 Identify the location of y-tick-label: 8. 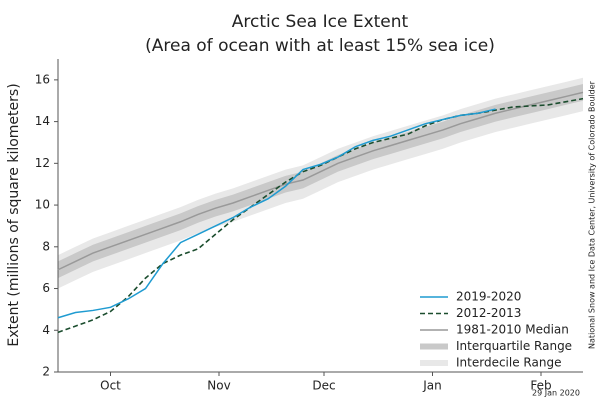
(46, 246).